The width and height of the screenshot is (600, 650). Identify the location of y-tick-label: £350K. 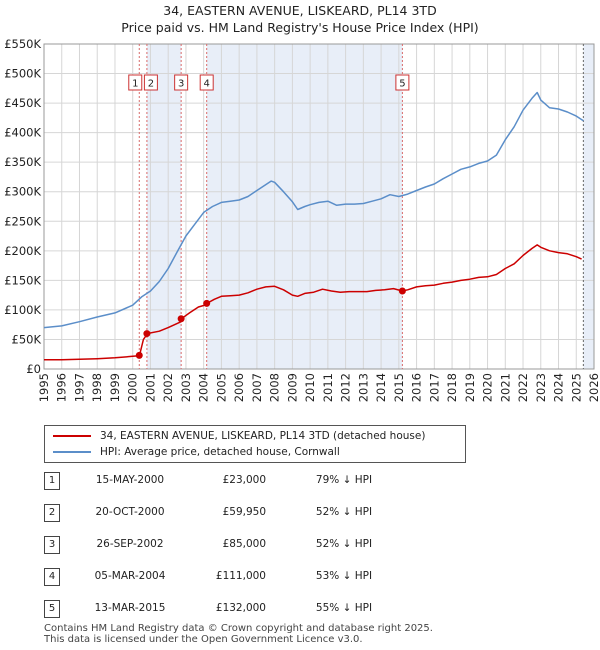
(22, 162).